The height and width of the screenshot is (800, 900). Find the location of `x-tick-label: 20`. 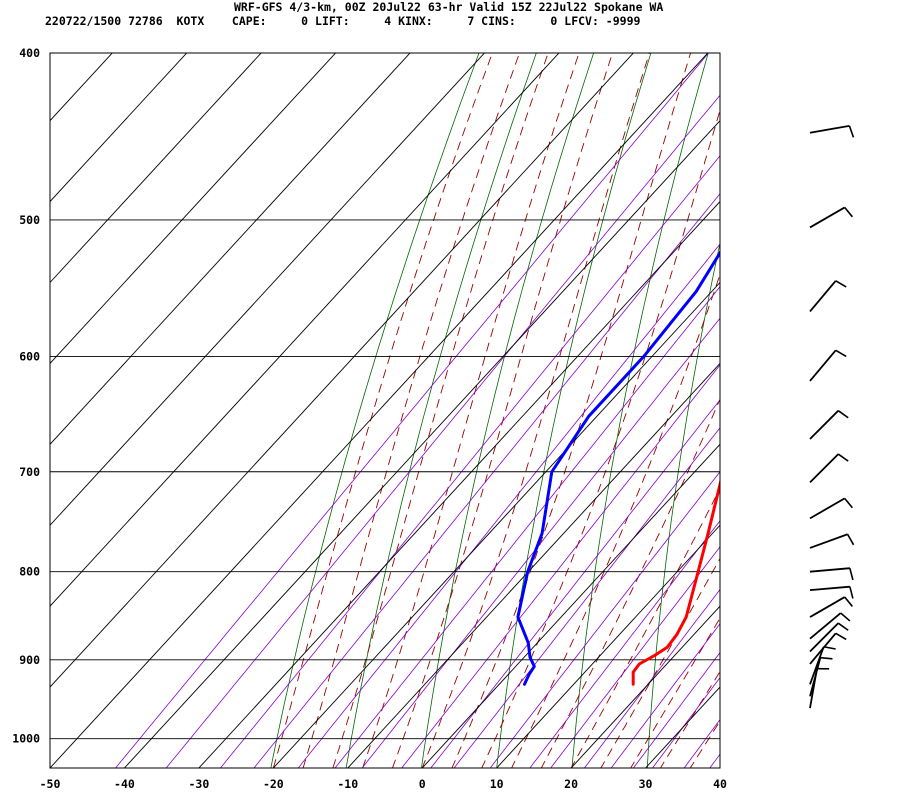

x-tick-label: 20 is located at coordinates (571, 784).